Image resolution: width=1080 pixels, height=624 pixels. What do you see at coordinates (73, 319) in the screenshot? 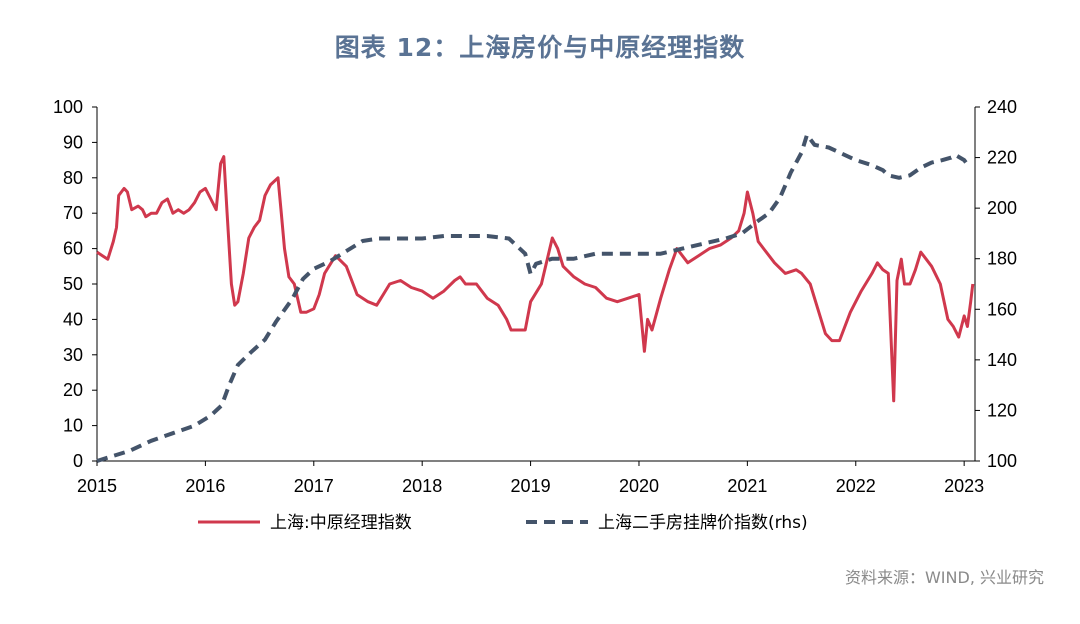
I see `y-left-tick-label: 40` at bounding box center [73, 319].